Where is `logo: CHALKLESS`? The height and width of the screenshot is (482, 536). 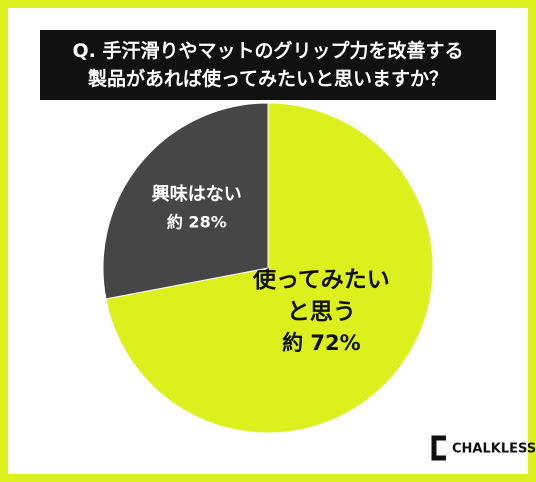 logo: CHALKLESS is located at coordinates (494, 449).